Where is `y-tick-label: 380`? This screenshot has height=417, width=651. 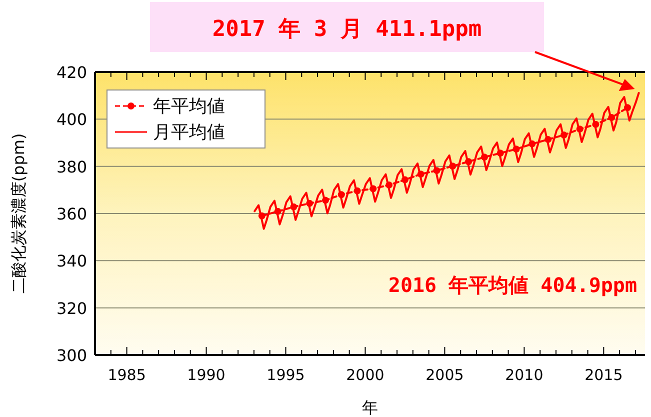
y-tick-label: 380 is located at coordinates (71, 166).